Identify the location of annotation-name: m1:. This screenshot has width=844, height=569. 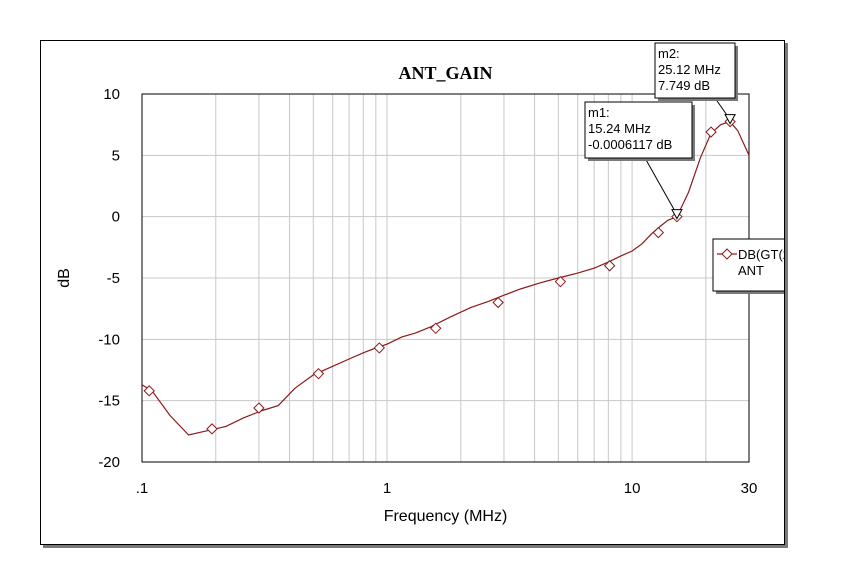
(599, 112).